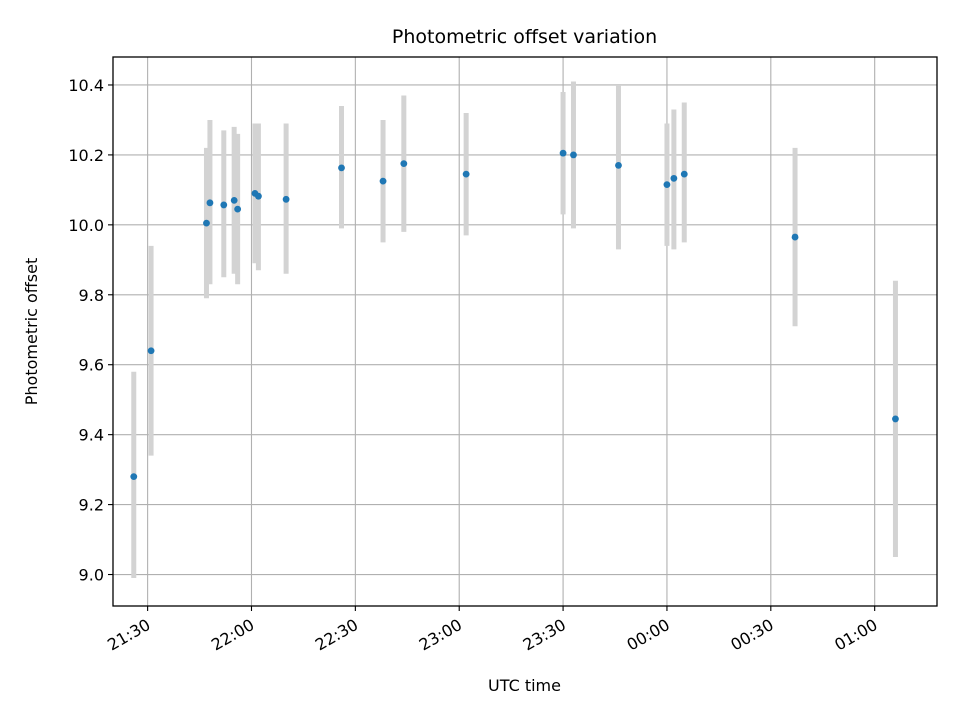 Image resolution: width=960 pixels, height=720 pixels. What do you see at coordinates (91, 295) in the screenshot?
I see `y-tick-label: 9.8` at bounding box center [91, 295].